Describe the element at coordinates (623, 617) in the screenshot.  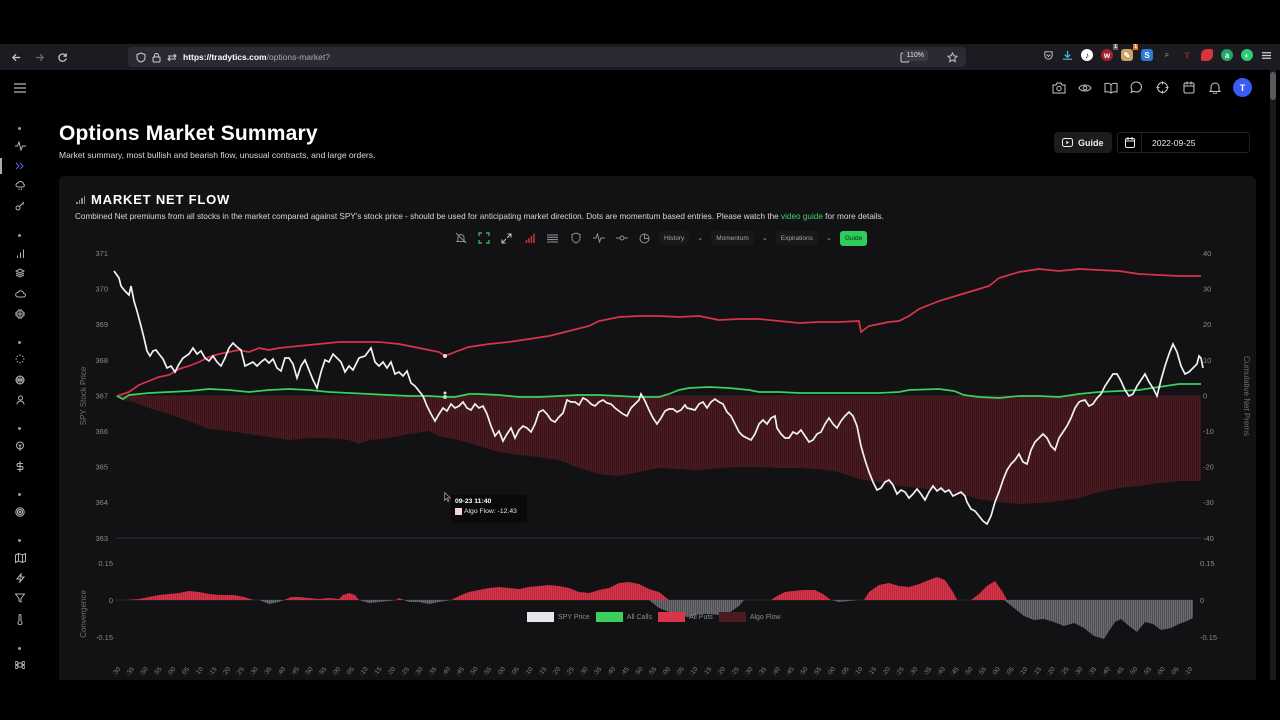
I see `legend-all-calls: All Calls` at that location.